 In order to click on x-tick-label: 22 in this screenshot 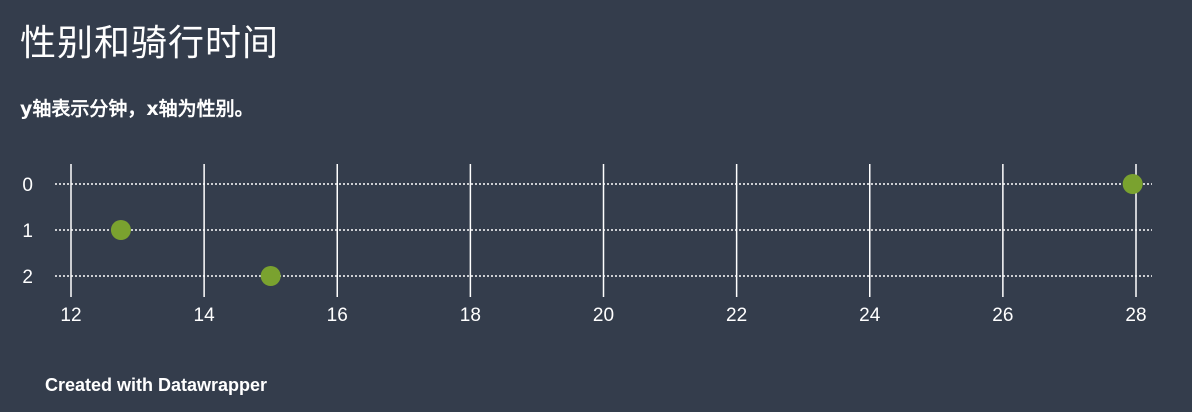, I will do `click(736, 315)`.